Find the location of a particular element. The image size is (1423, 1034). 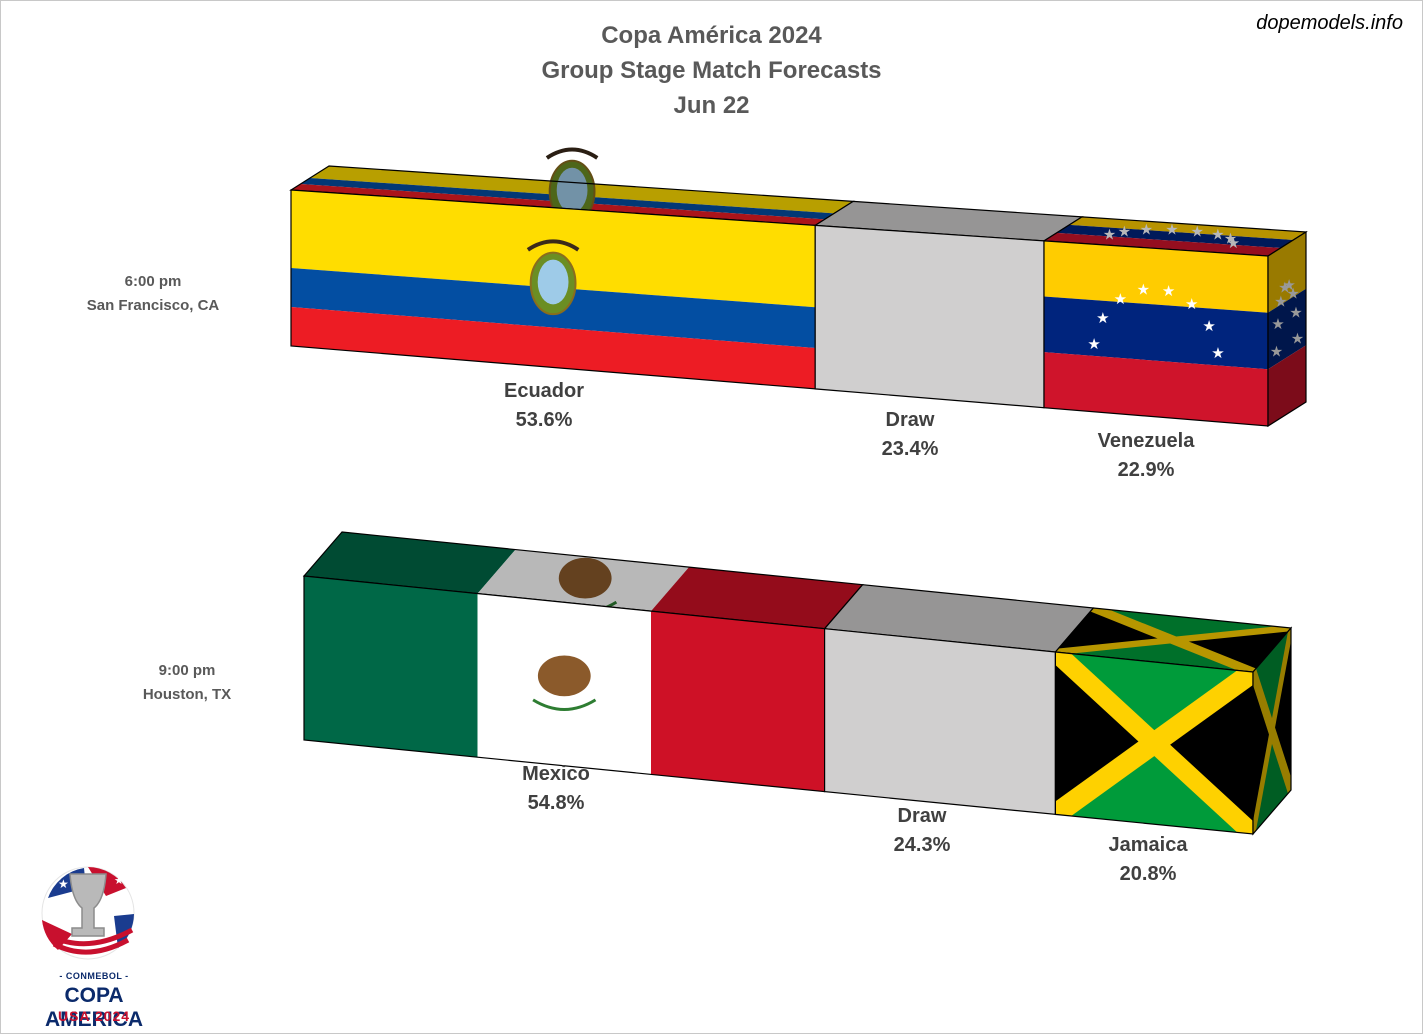

source-credit: dopemodels.info is located at coordinates (1329, 23).